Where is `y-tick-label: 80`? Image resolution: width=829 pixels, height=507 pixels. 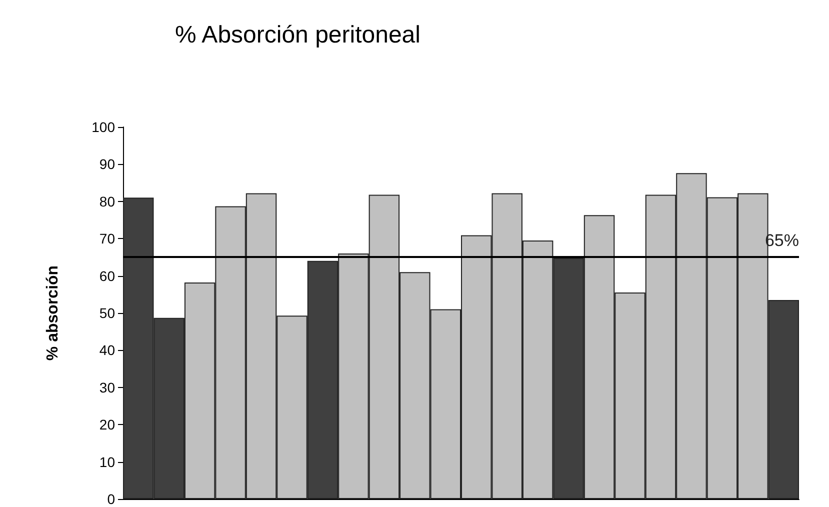
y-tick-label: 80 is located at coordinates (107, 201).